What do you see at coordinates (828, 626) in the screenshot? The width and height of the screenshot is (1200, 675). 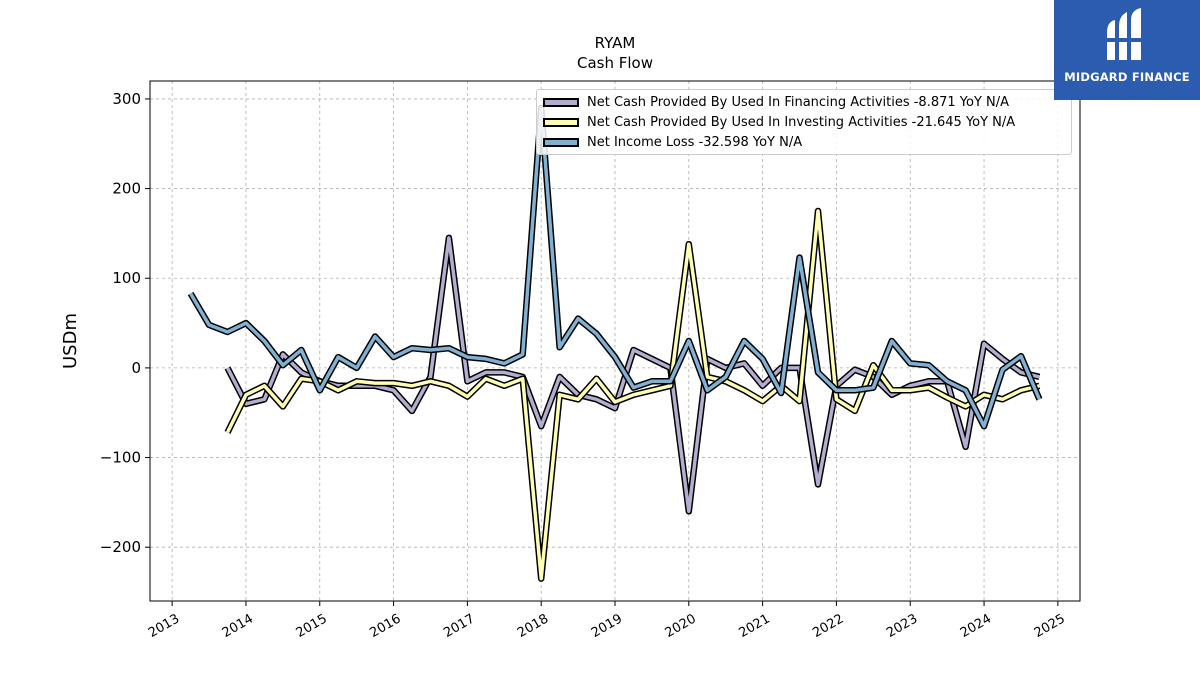 I see `x-tick-label: 2022` at bounding box center [828, 626].